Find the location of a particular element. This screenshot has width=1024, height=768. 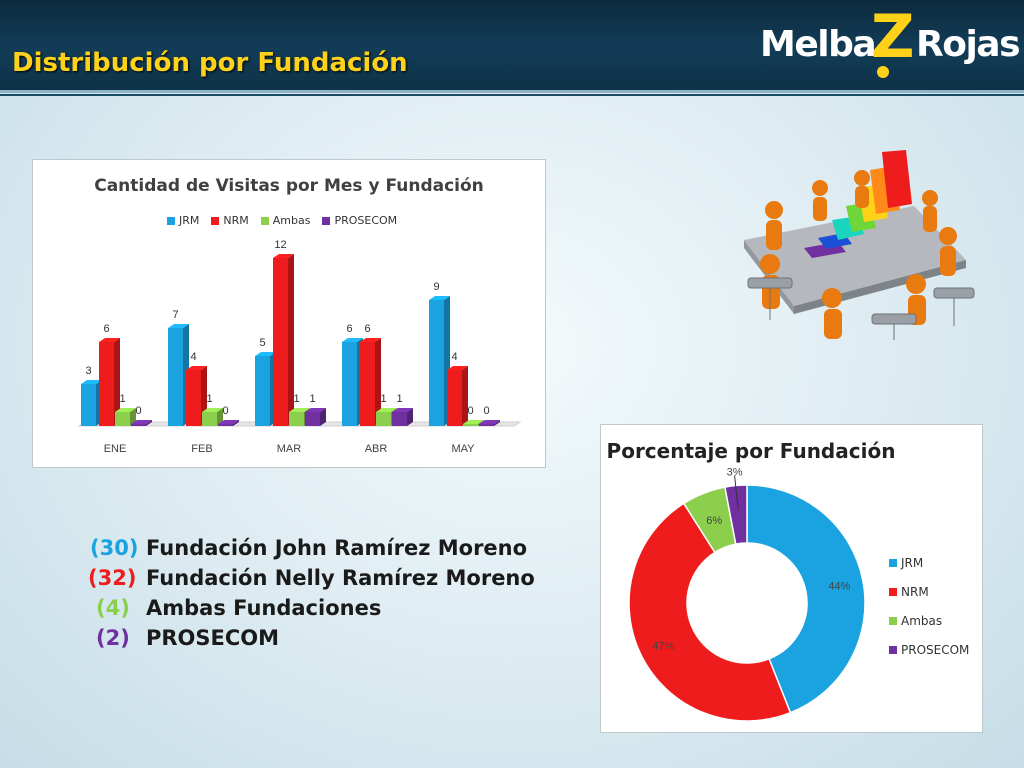

logo-initial: Z is located at coordinates (893, 37).